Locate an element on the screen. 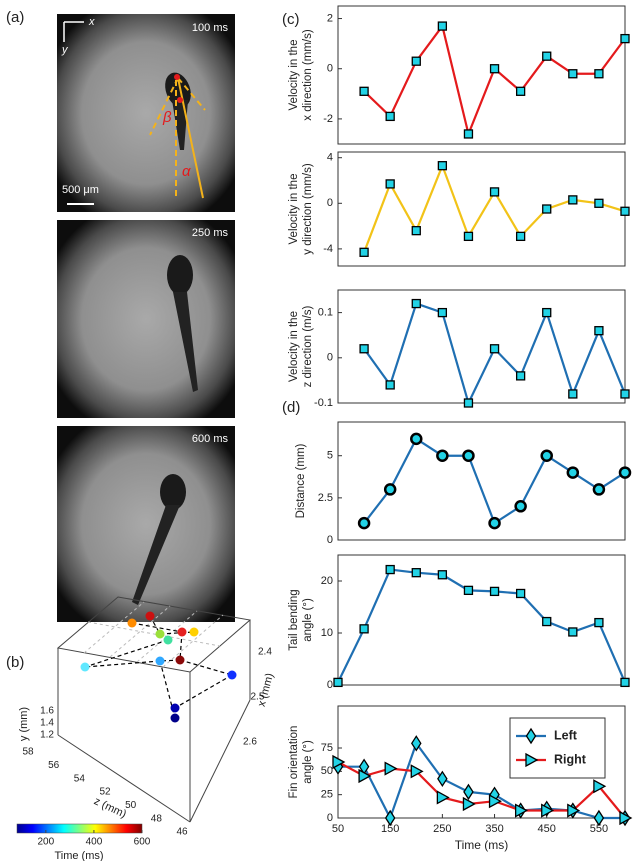 The image size is (634, 861). zticks-tick-label: 48 is located at coordinates (157, 818).